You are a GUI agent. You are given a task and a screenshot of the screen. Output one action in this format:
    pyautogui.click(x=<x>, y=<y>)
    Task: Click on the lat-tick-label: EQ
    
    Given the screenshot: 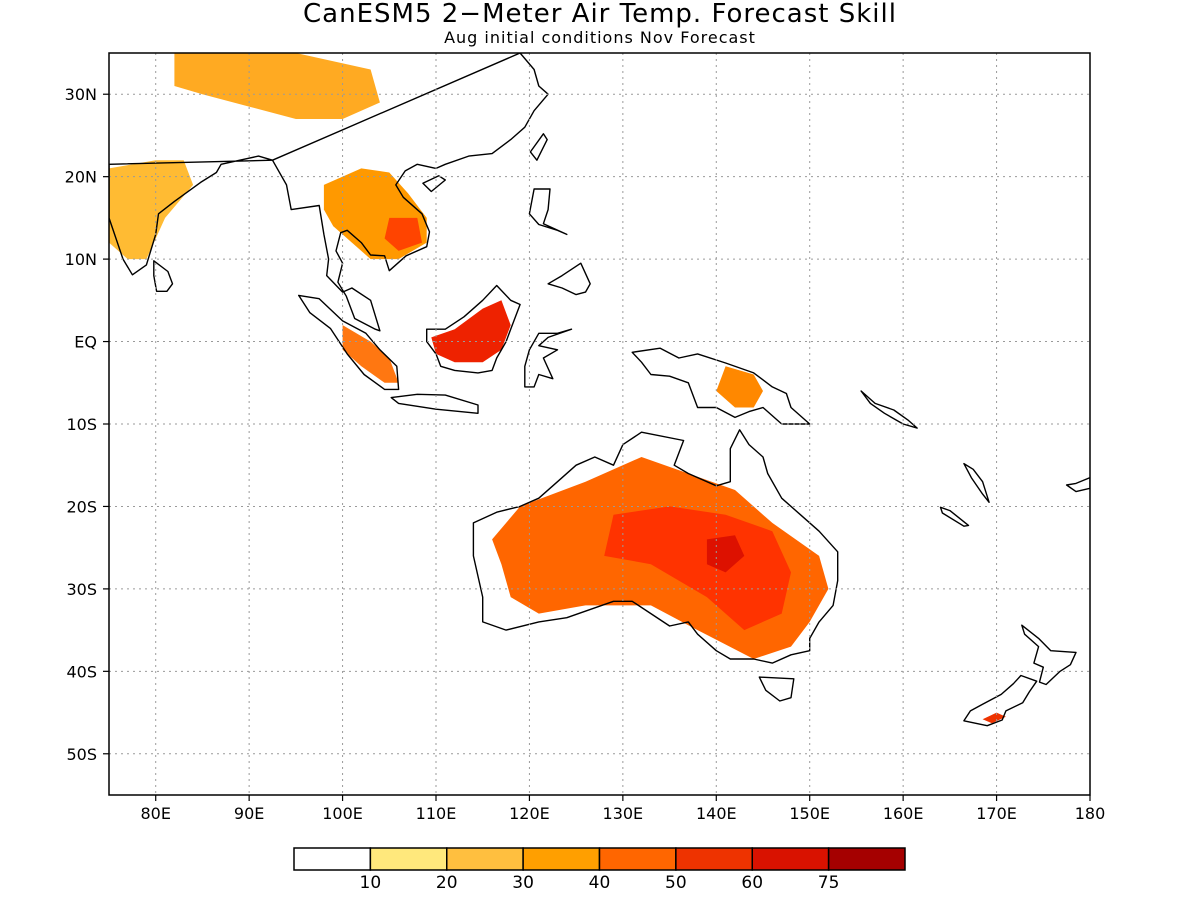 What is the action you would take?
    pyautogui.click(x=85, y=342)
    